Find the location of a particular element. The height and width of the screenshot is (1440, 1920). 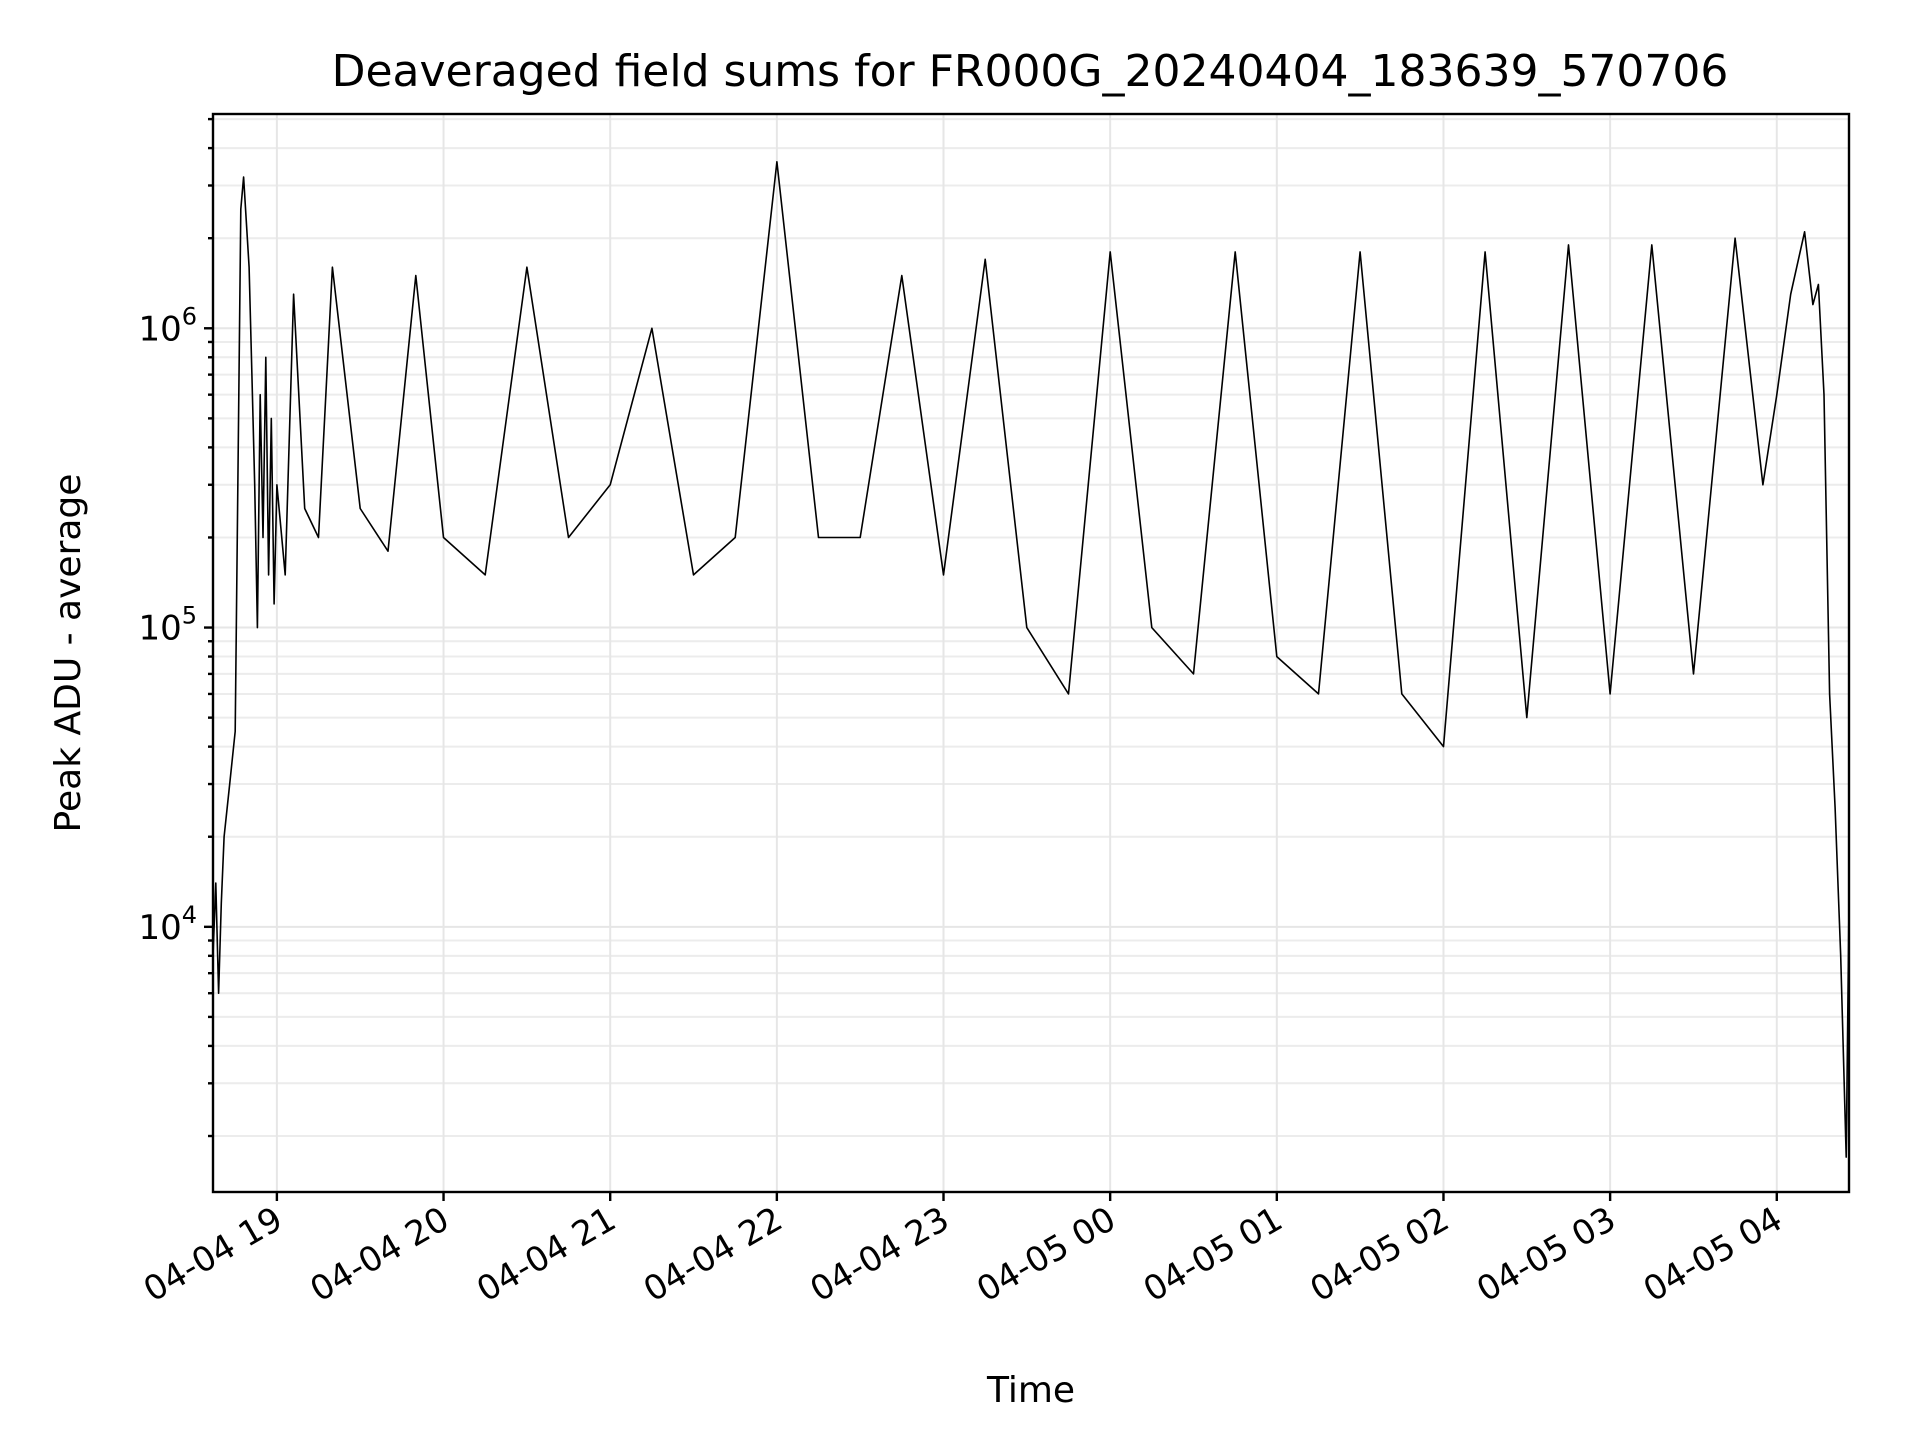

x-tick-label: 04-04 22 is located at coordinates (713, 1254).